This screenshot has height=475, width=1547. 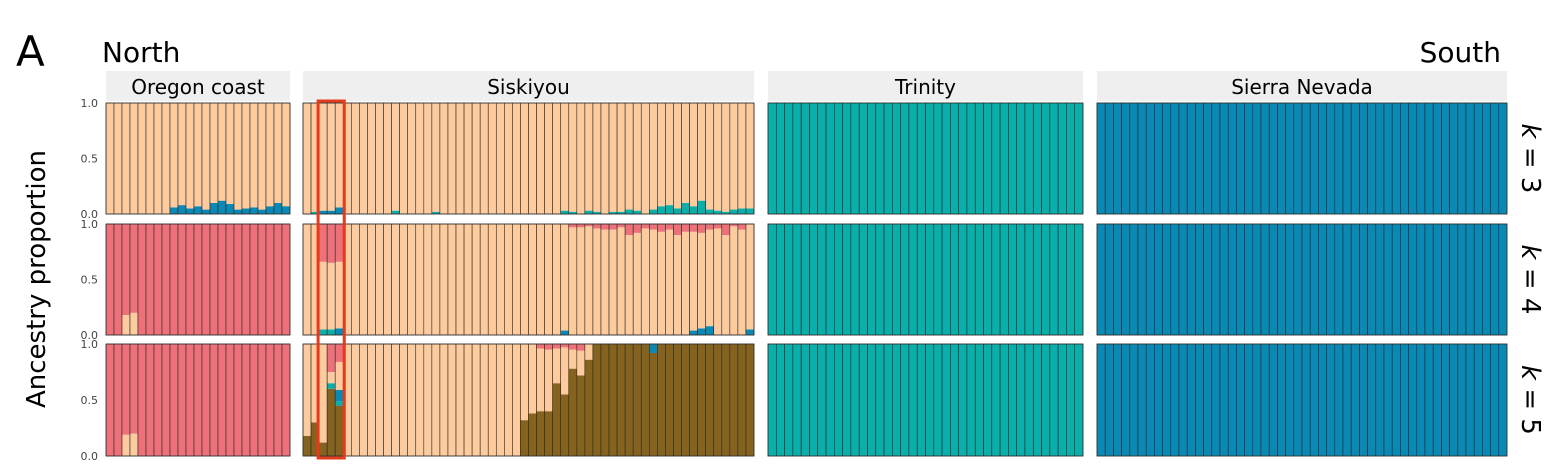 I want to click on k-value: = 4, so click(x=1530, y=287).